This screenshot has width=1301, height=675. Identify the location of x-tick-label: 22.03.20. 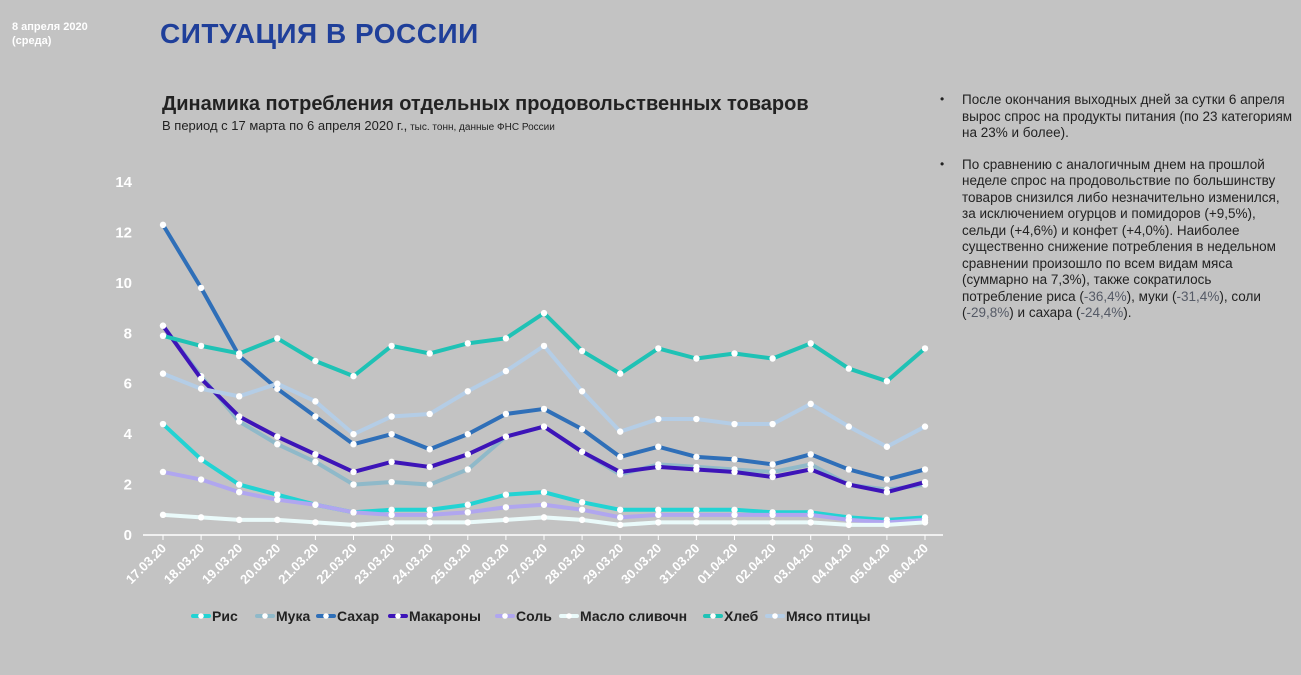
(336, 564).